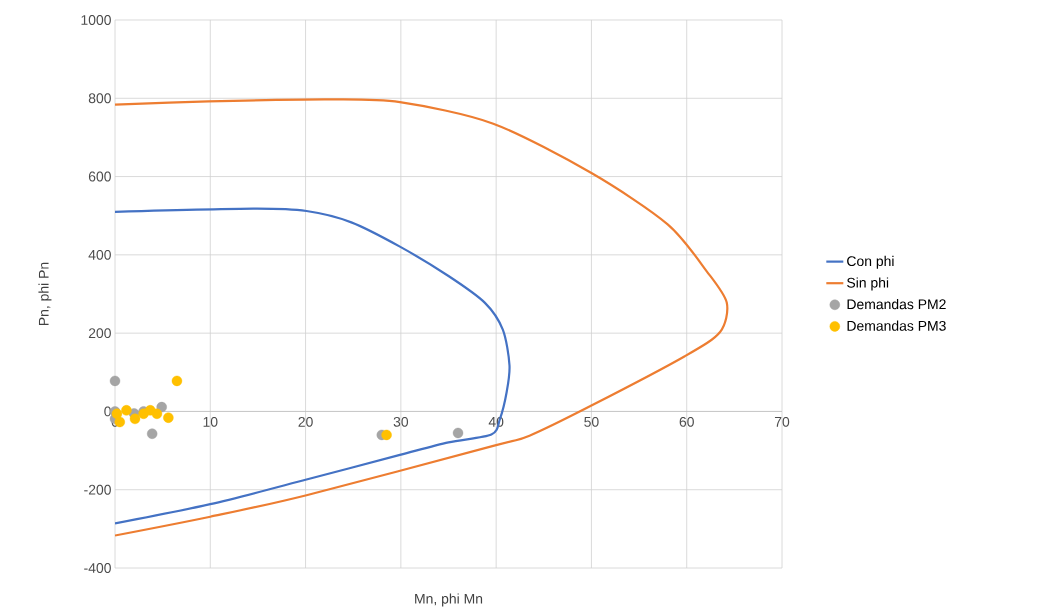  Describe the element at coordinates (107, 411) in the screenshot. I see `y-tick-label: 0` at that location.